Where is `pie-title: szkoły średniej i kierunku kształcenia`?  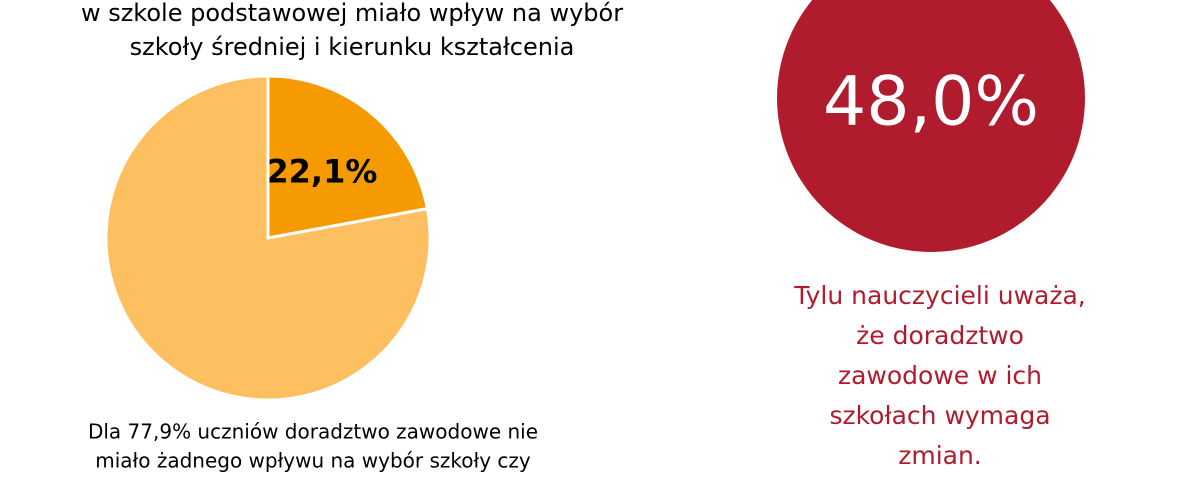 pie-title: szkoły średniej i kierunku kształcenia is located at coordinates (352, 47).